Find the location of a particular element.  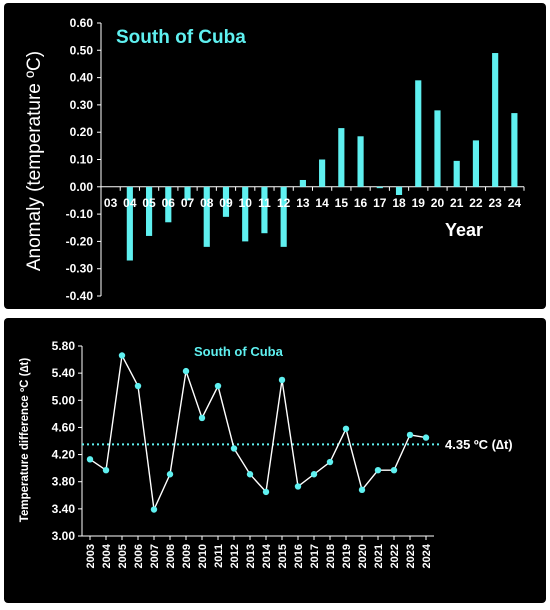

temperature-difference-x-tick-label: 2020 is located at coordinates (363, 556).